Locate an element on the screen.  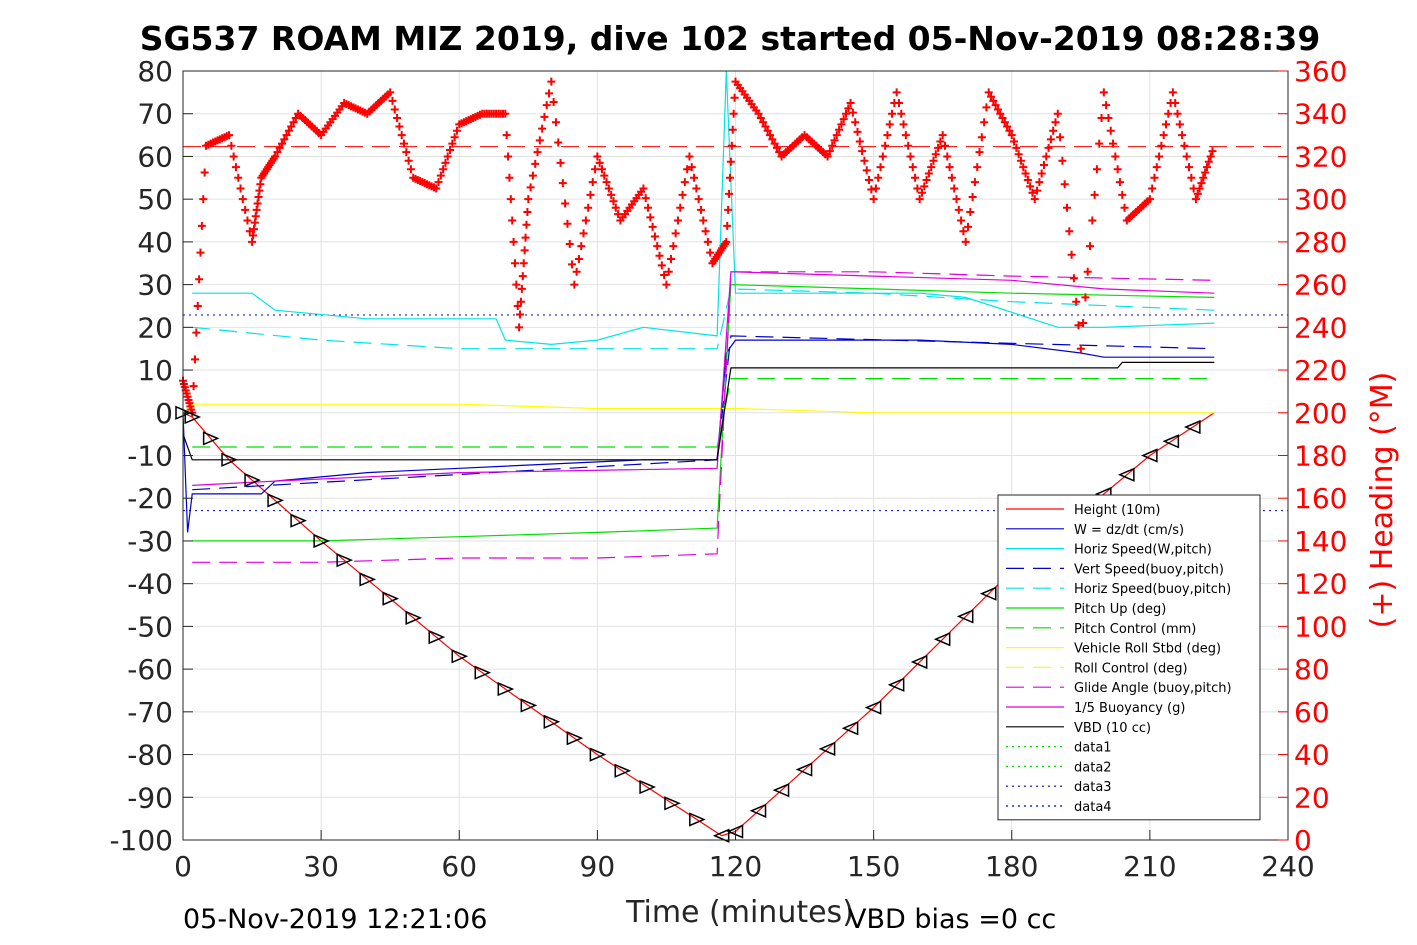
y-right-tick-label: 0 is located at coordinates (1303, 840).